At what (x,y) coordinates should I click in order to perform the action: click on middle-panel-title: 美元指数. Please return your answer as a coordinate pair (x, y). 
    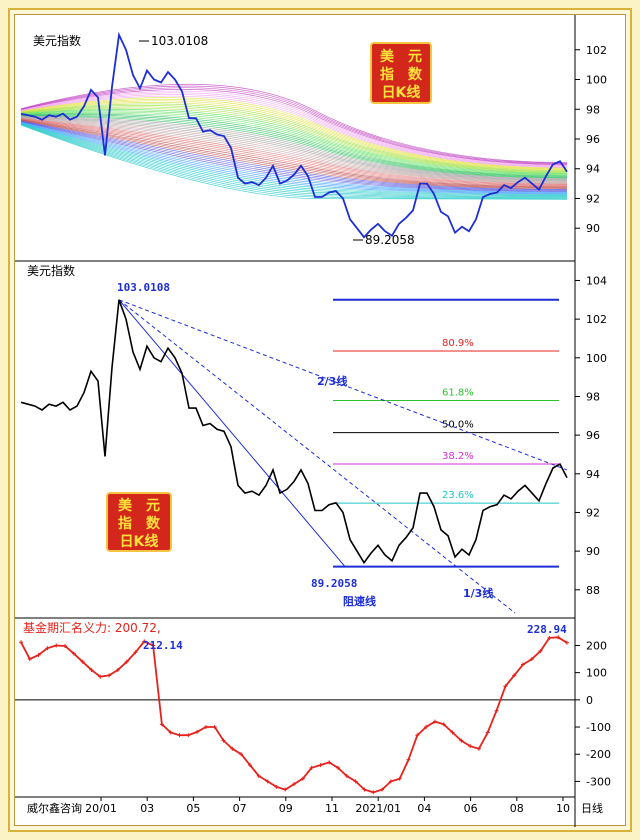
    Looking at the image, I should click on (51, 270).